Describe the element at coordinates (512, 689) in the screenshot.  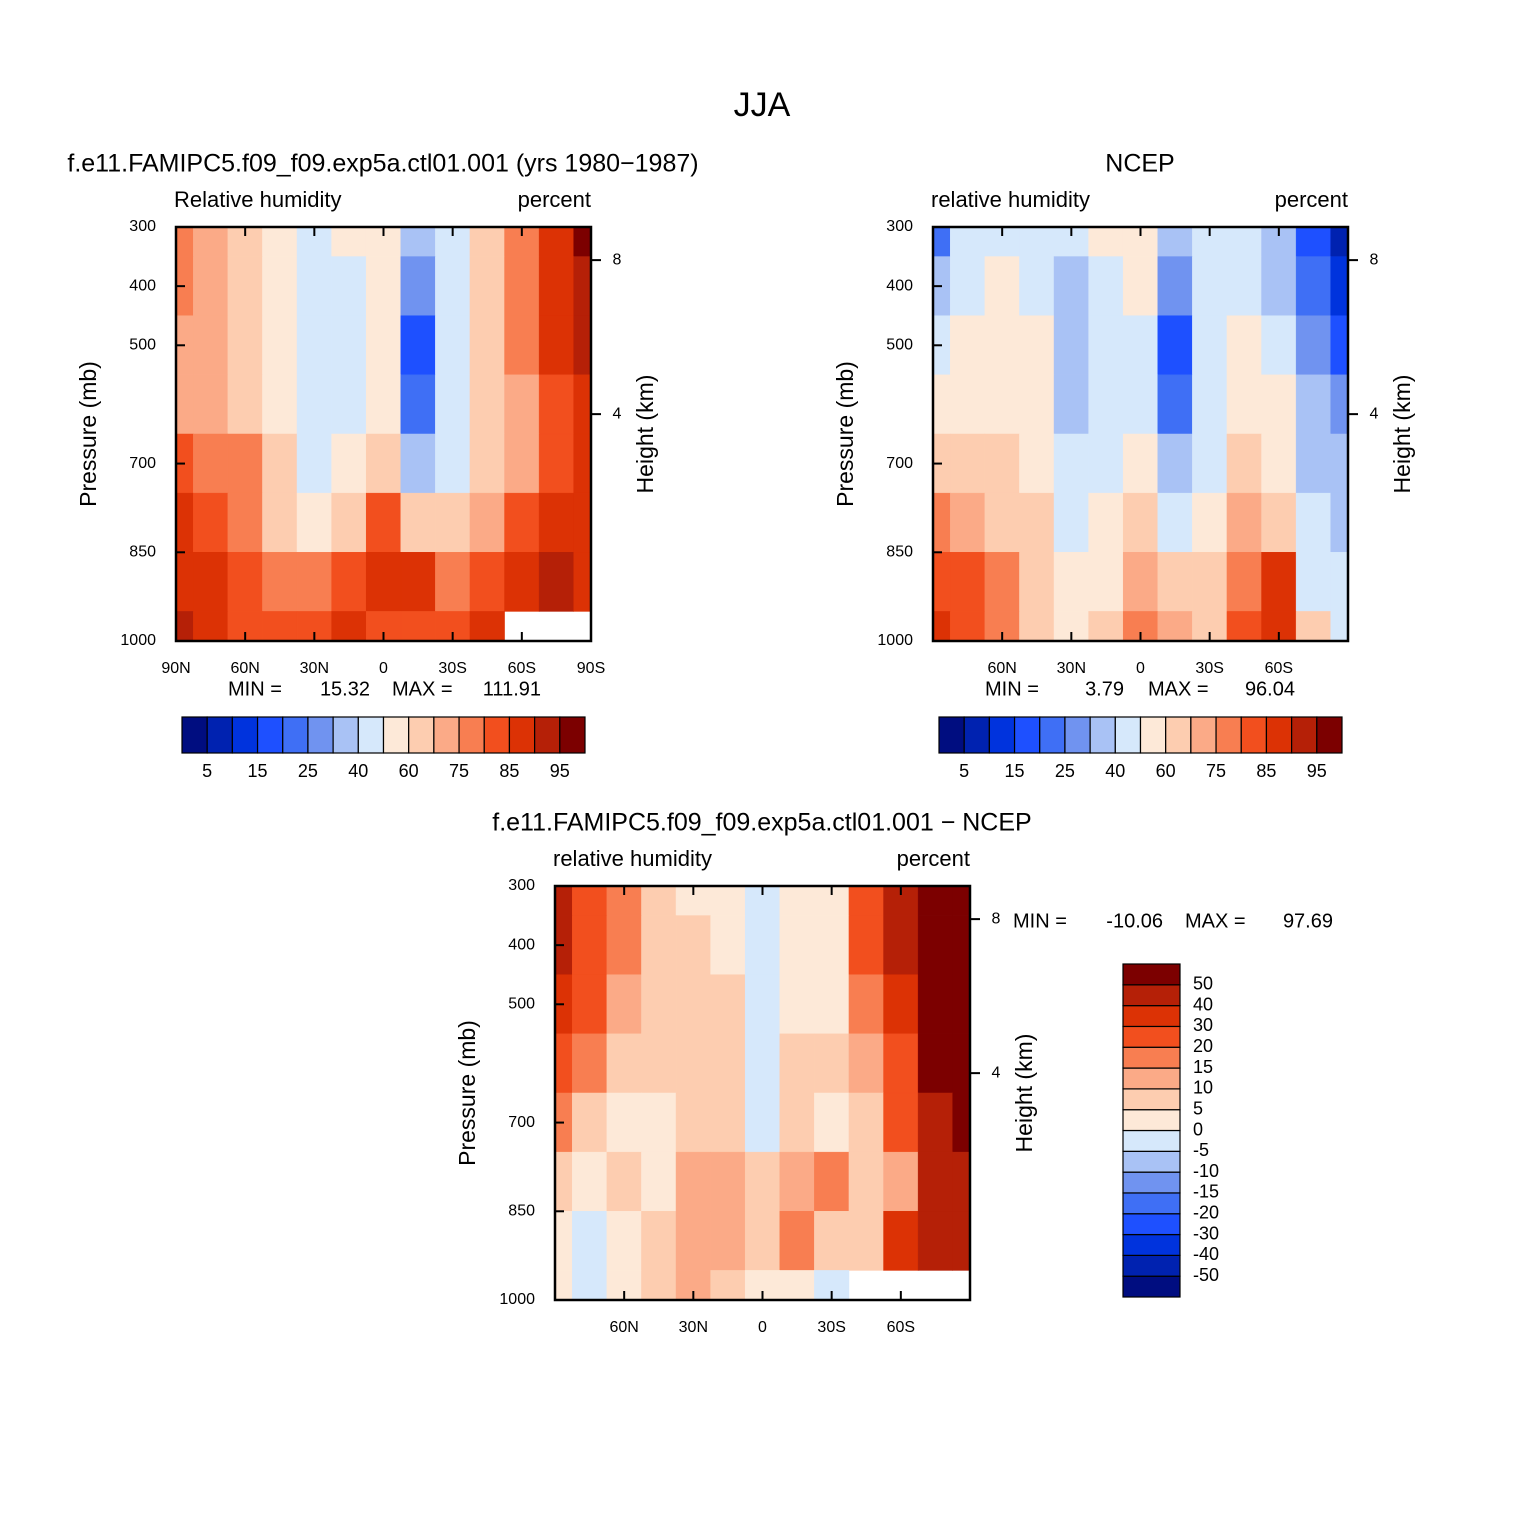
I see `stat-value: 111.91` at that location.